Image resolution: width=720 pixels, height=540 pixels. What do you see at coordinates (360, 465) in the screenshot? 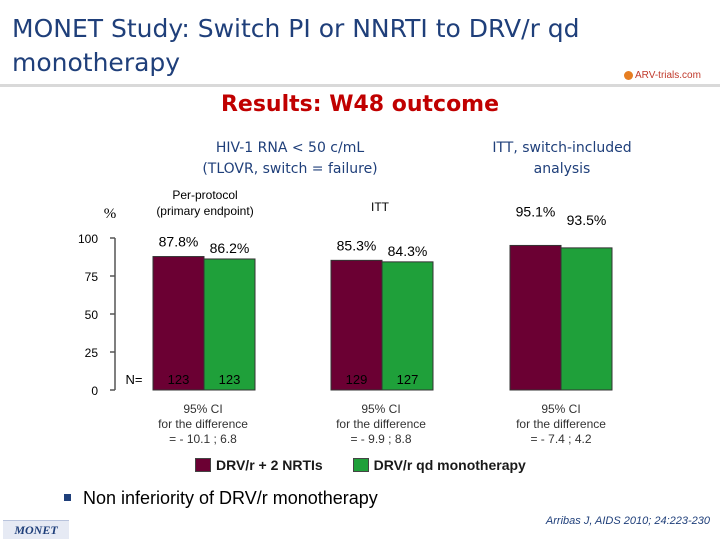
I see `legend-swatch-drvr-mono` at bounding box center [360, 465].